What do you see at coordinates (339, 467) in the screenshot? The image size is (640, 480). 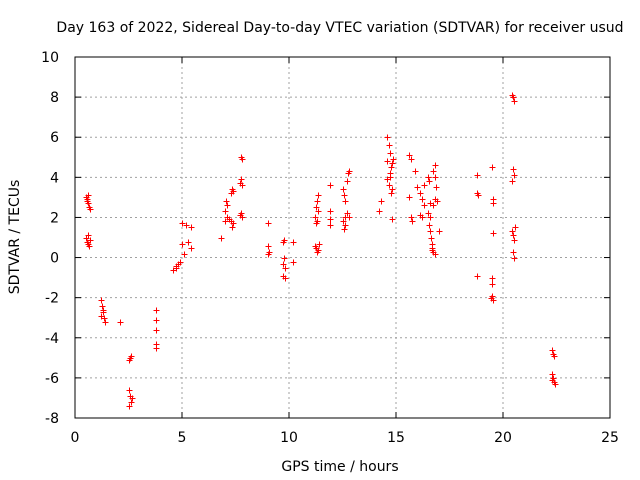 I see `x-axis-label: GPS time / hours` at bounding box center [339, 467].